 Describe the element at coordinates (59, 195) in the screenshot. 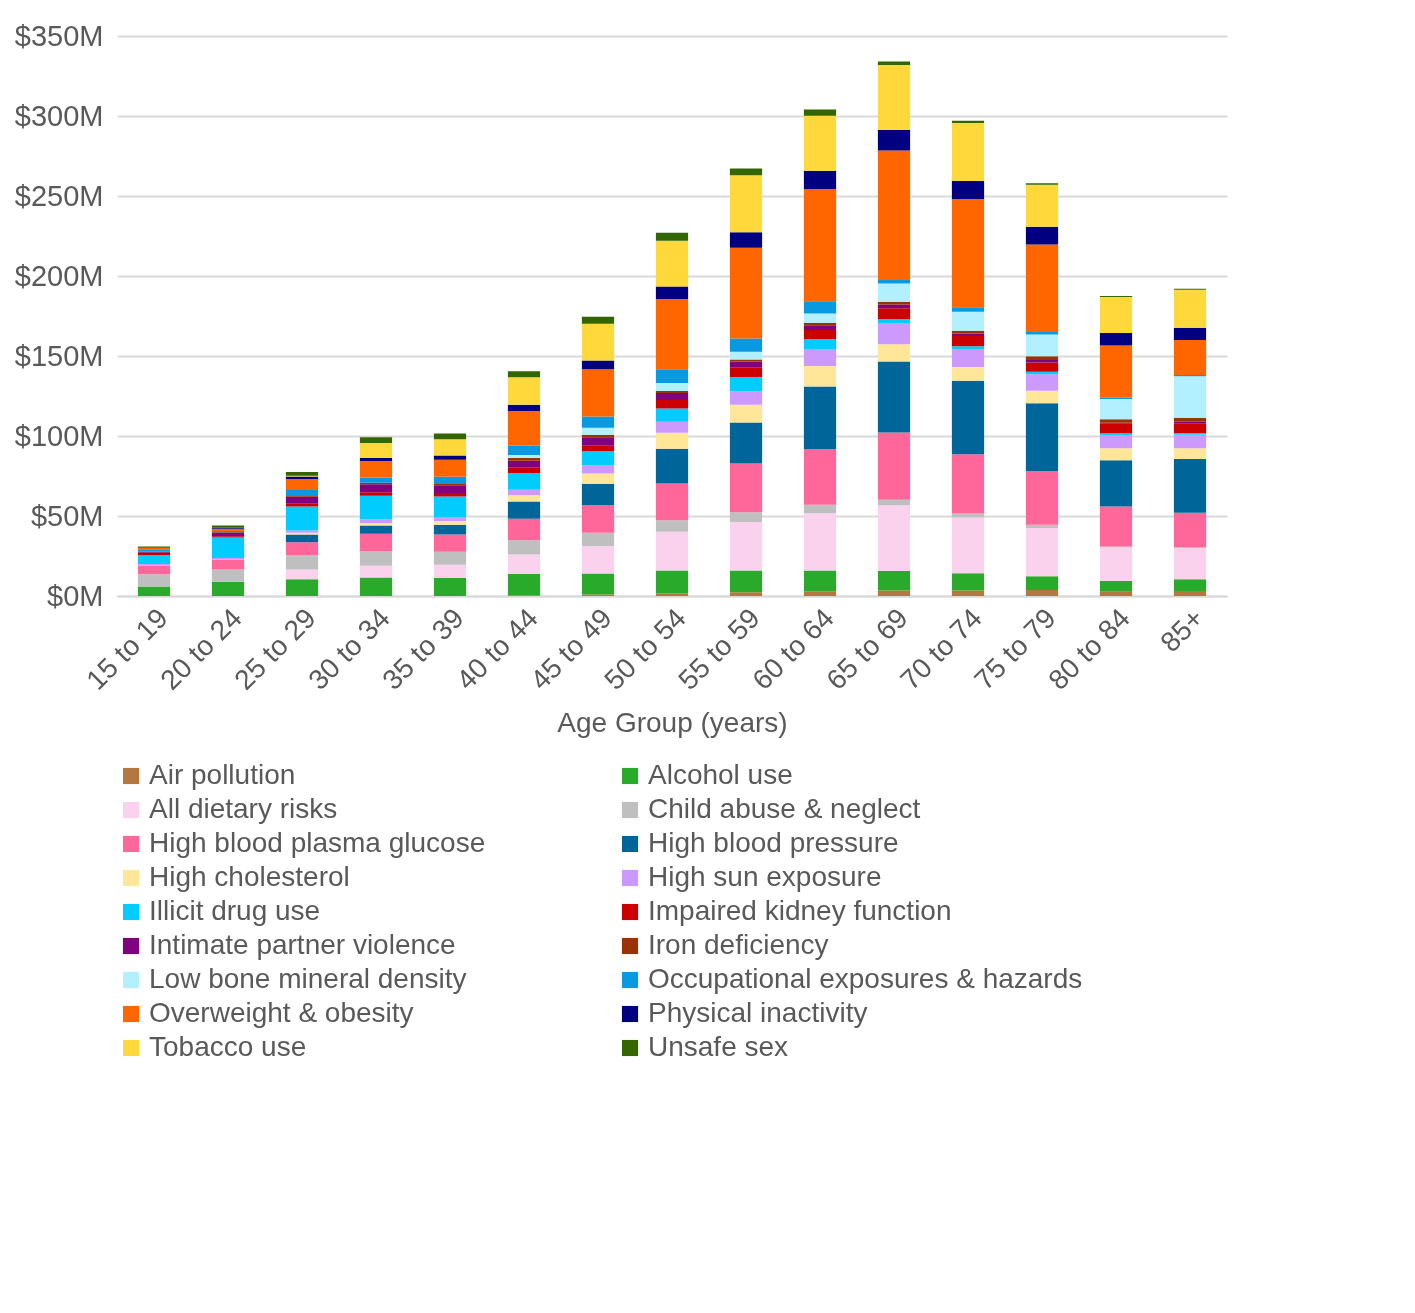

I see `y-tick-label: $250M` at that location.